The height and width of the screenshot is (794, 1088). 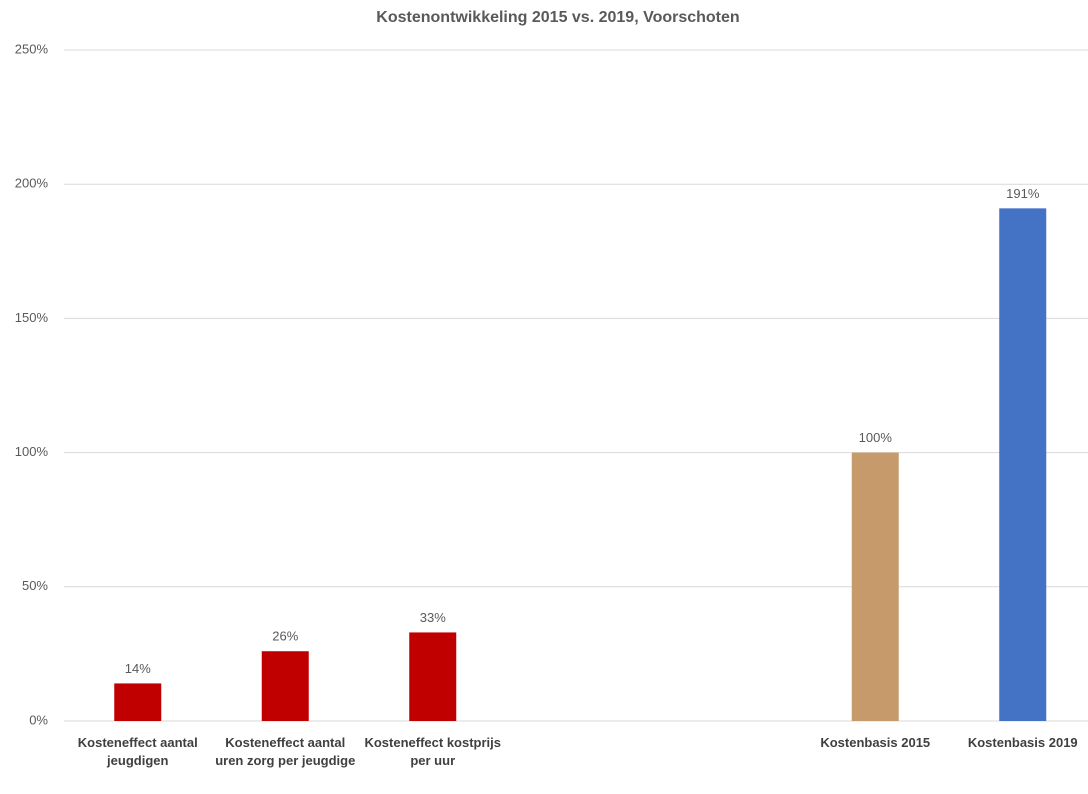 What do you see at coordinates (32, 183) in the screenshot?
I see `y-tick-label: 200%` at bounding box center [32, 183].